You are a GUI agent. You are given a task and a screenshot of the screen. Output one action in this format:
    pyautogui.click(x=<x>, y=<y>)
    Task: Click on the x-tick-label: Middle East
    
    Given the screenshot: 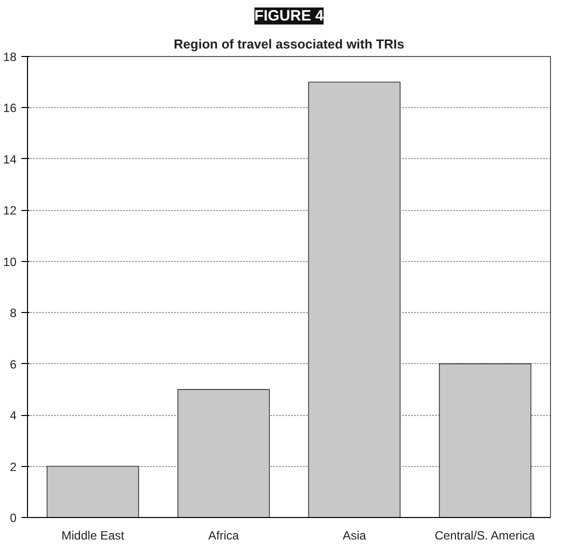 What is the action you would take?
    pyautogui.click(x=93, y=535)
    